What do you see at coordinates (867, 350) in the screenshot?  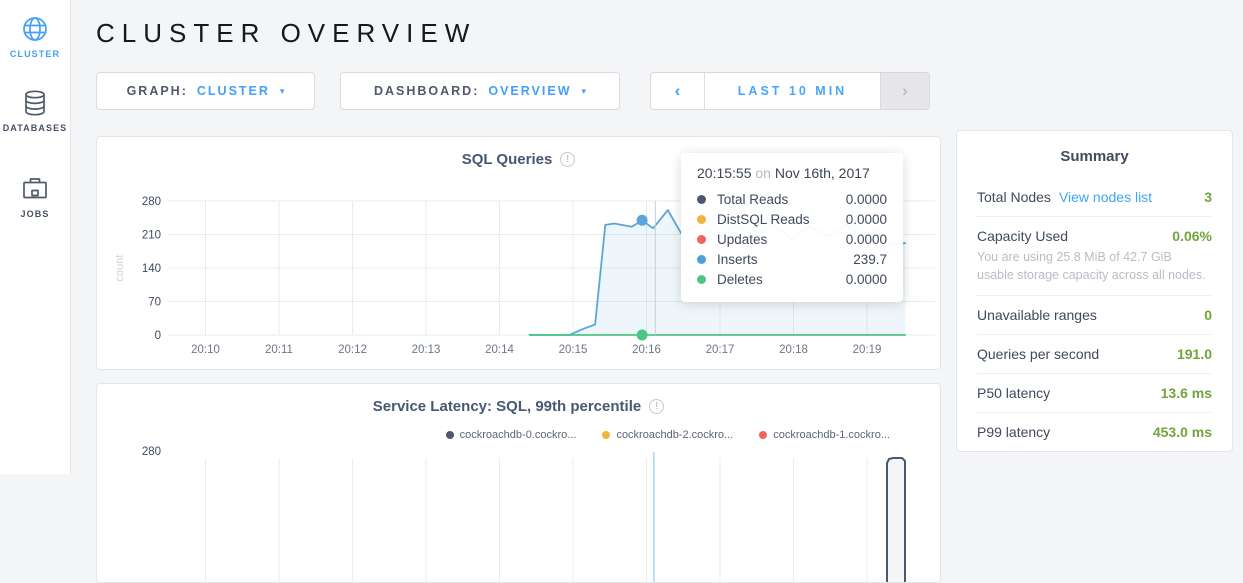 I see `x-axis-tick-label: 20:19` at bounding box center [867, 350].